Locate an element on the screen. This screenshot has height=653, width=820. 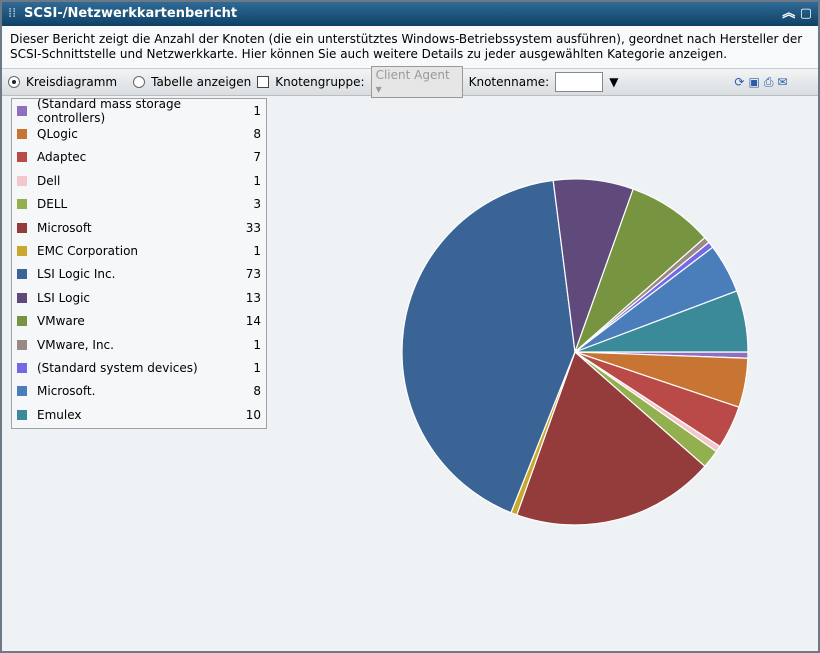
legend-row: (Standard mass storage controllers) 1 is located at coordinates (139, 110).